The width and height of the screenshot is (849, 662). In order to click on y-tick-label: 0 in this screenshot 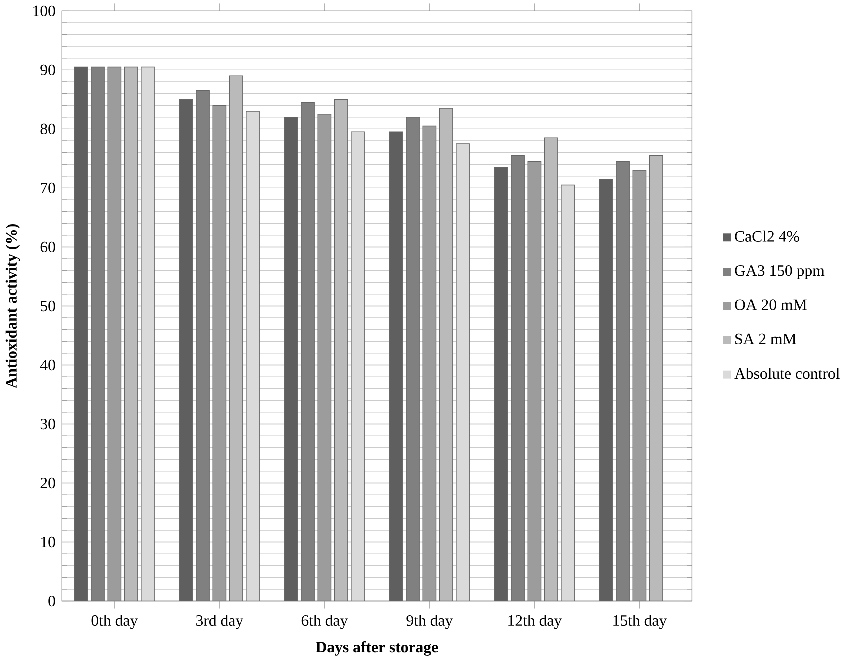, I will do `click(52, 601)`.